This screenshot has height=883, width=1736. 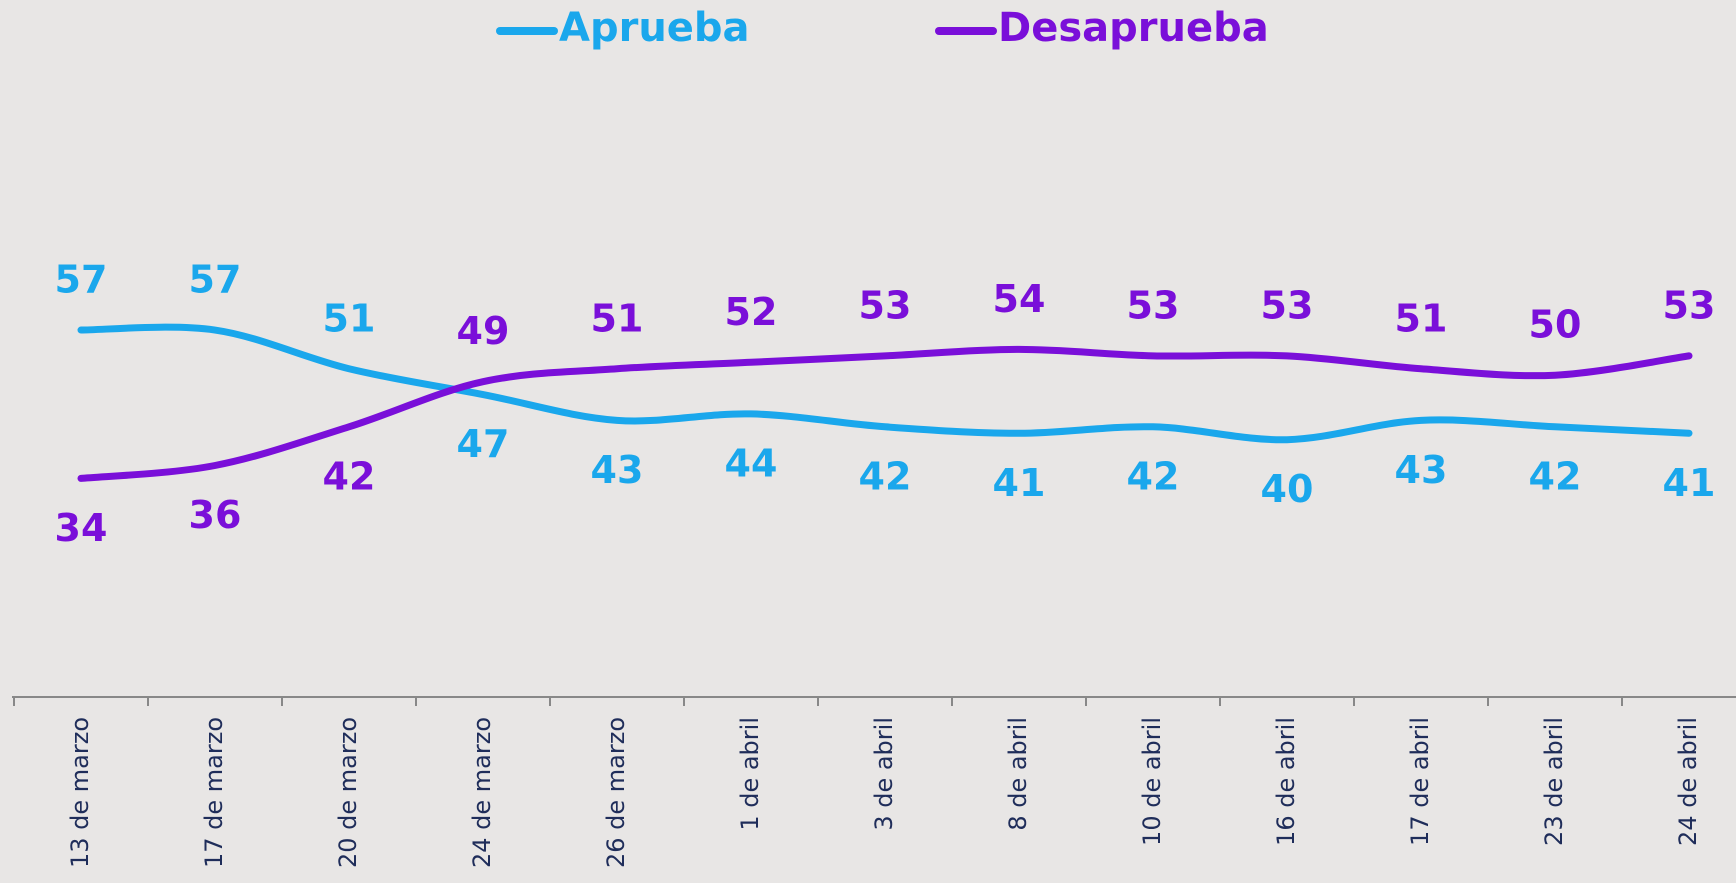 I want to click on data-label: 50, so click(x=1555, y=325).